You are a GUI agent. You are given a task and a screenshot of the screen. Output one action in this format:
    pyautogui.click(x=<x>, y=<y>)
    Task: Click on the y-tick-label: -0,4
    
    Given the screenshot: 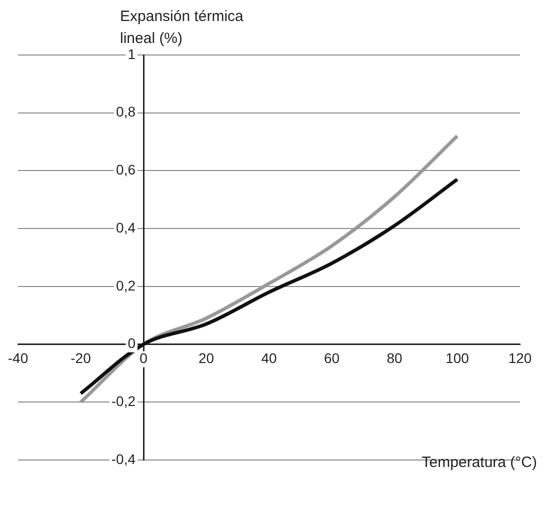 What is the action you would take?
    pyautogui.click(x=123, y=458)
    